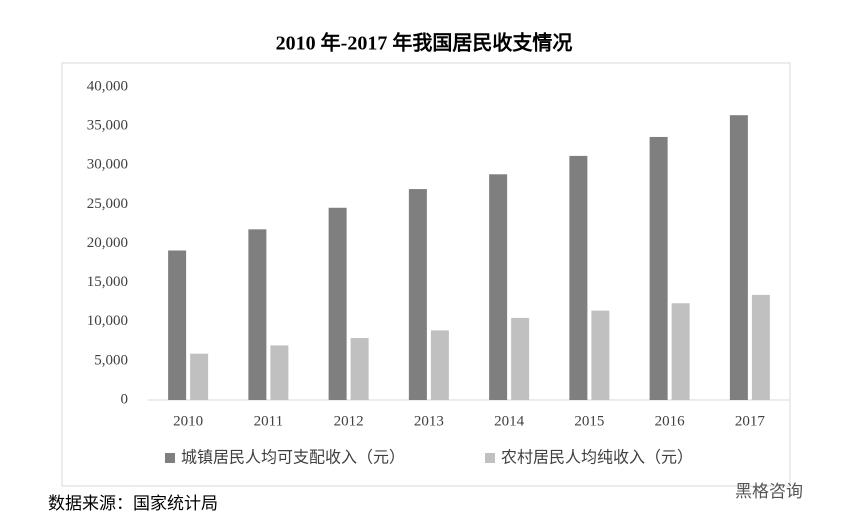  I want to click on x-tick-label: 2013, so click(429, 421).